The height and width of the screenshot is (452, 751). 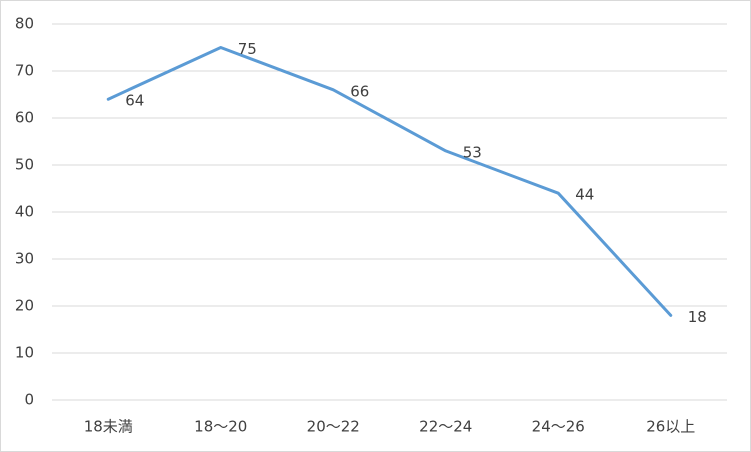 I want to click on x-tick-label: 24～26, so click(x=558, y=427).